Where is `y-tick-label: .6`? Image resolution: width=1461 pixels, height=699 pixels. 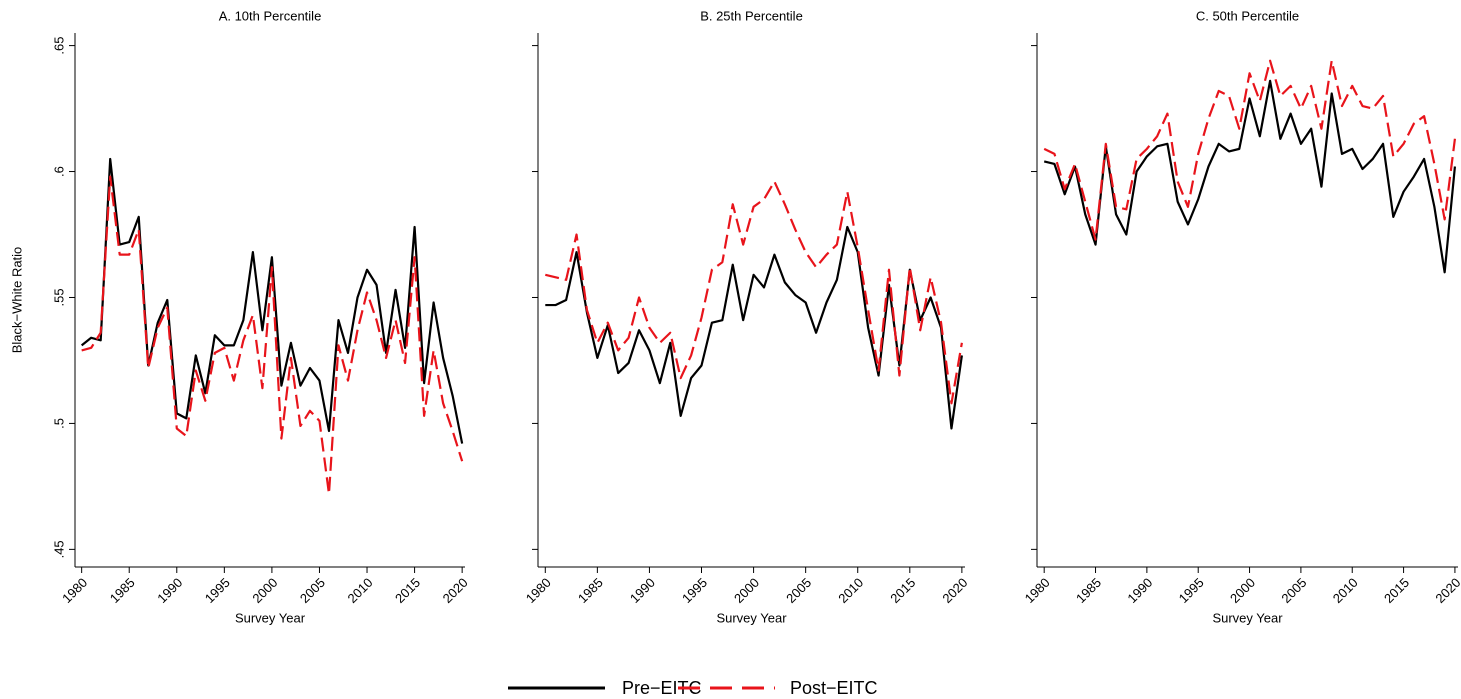
y-tick-label: .6 is located at coordinates (58, 171).